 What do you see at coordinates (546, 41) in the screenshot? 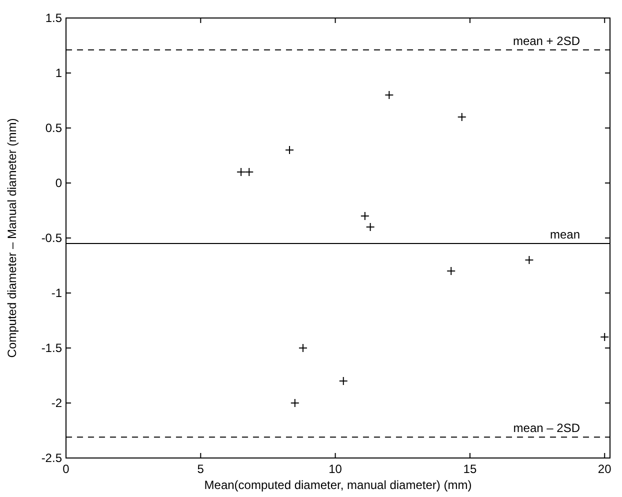
I see `ref-line-label: mean + 2SD` at bounding box center [546, 41].